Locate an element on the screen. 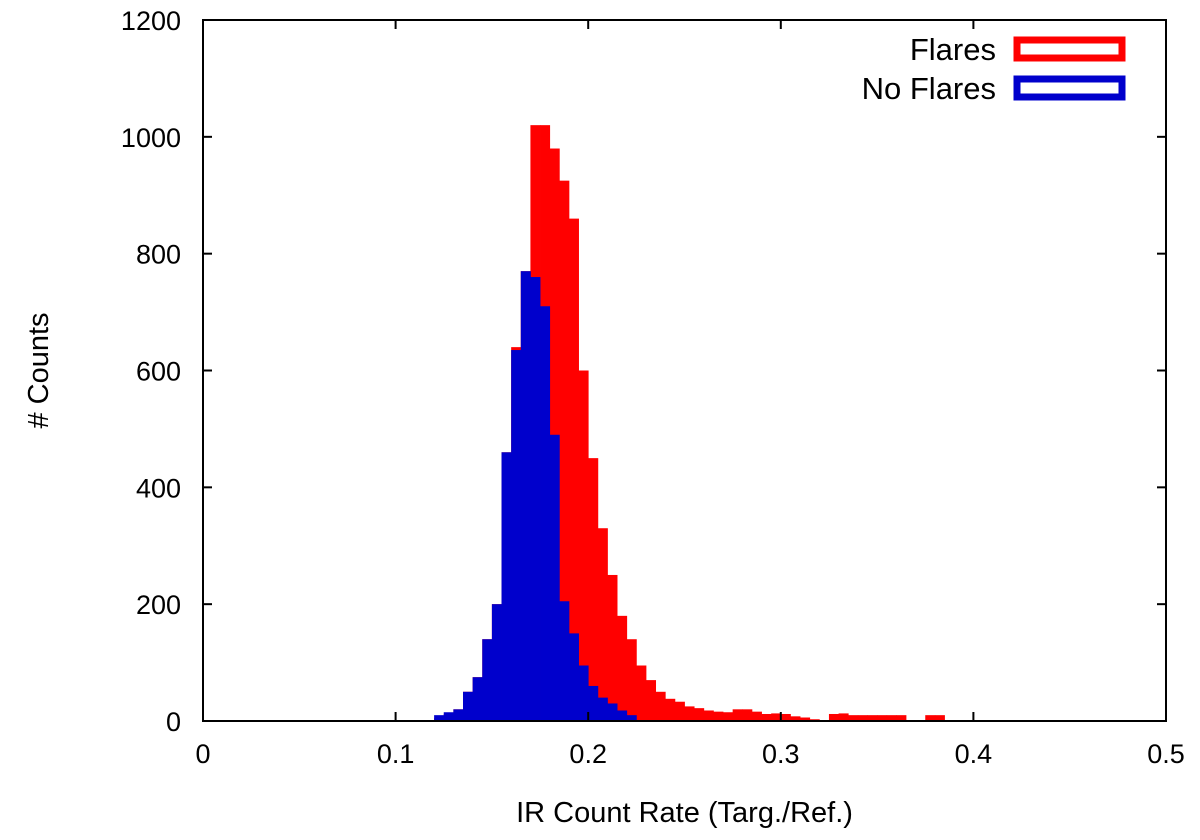 The width and height of the screenshot is (1200, 840). no-flares-series is located at coordinates (535, 496).